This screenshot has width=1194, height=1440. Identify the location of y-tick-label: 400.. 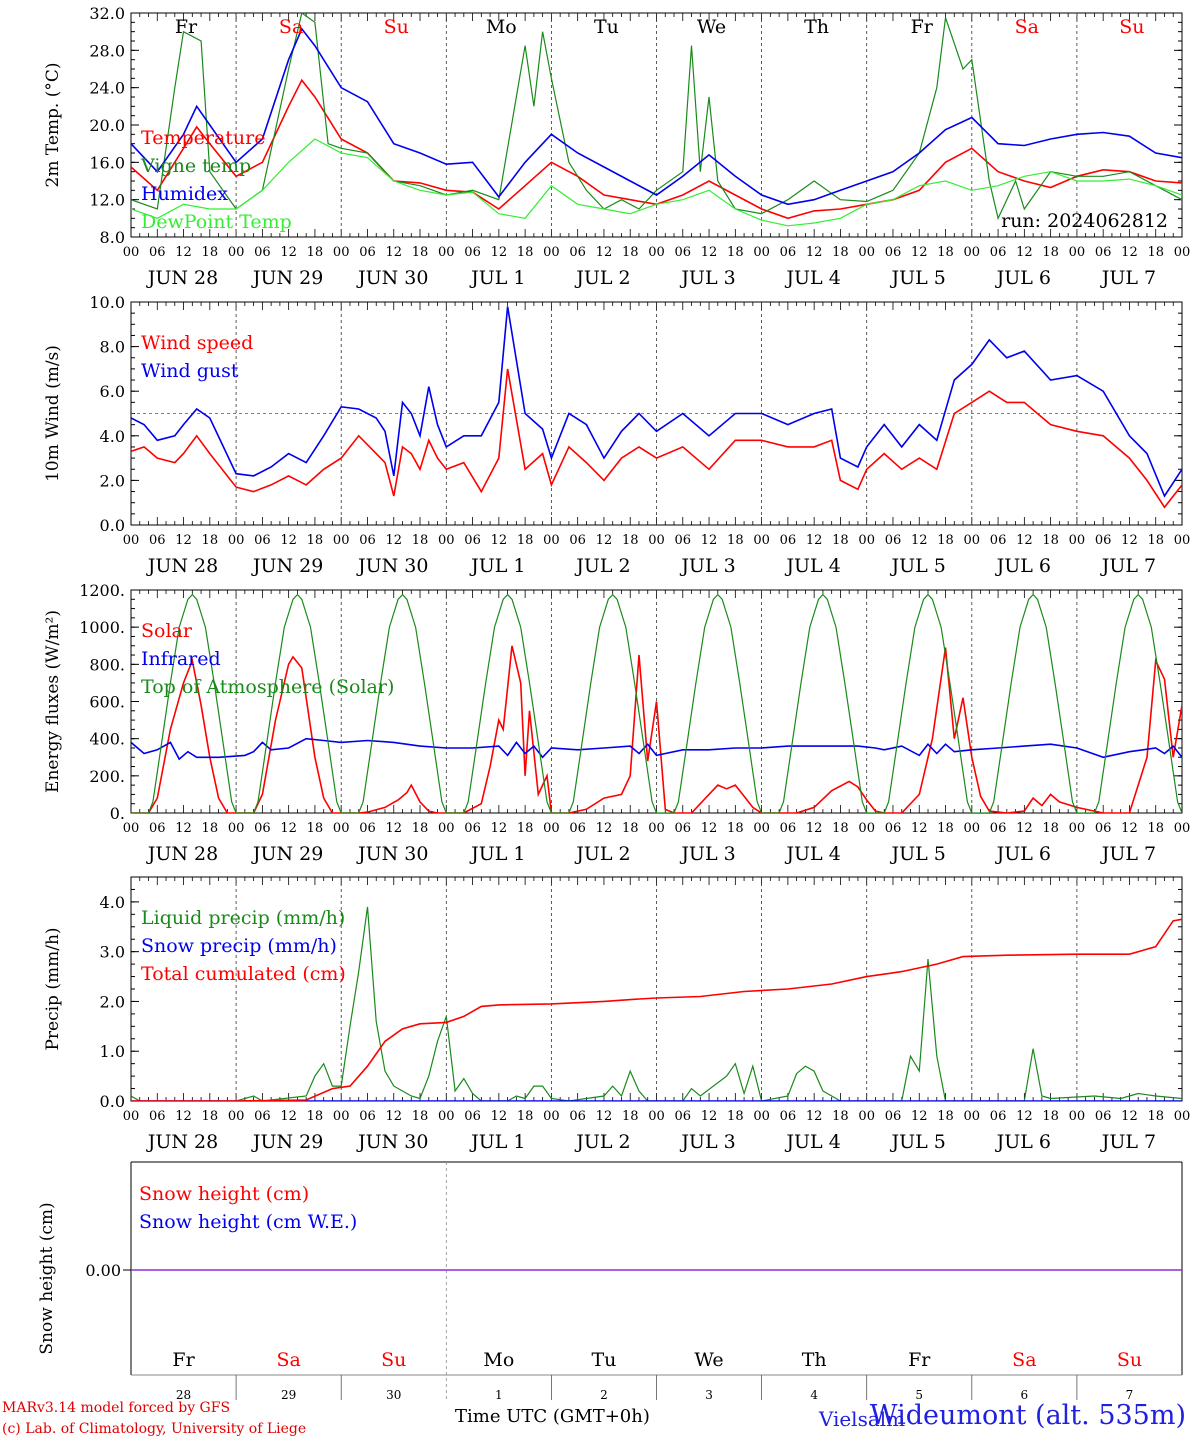
(107, 739).